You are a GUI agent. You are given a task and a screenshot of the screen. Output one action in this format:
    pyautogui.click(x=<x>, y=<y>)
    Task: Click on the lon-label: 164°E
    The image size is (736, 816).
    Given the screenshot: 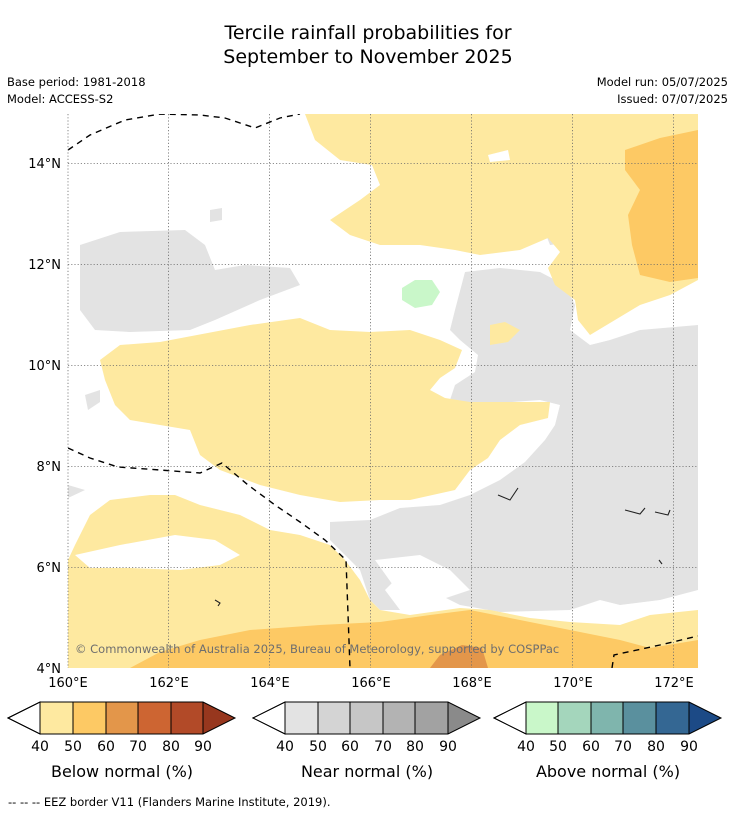 What is the action you would take?
    pyautogui.click(x=270, y=683)
    